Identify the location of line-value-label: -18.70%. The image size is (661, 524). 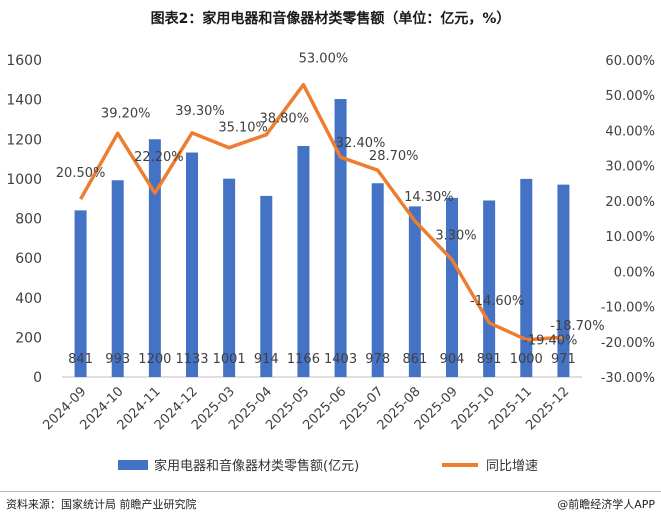
(577, 326).